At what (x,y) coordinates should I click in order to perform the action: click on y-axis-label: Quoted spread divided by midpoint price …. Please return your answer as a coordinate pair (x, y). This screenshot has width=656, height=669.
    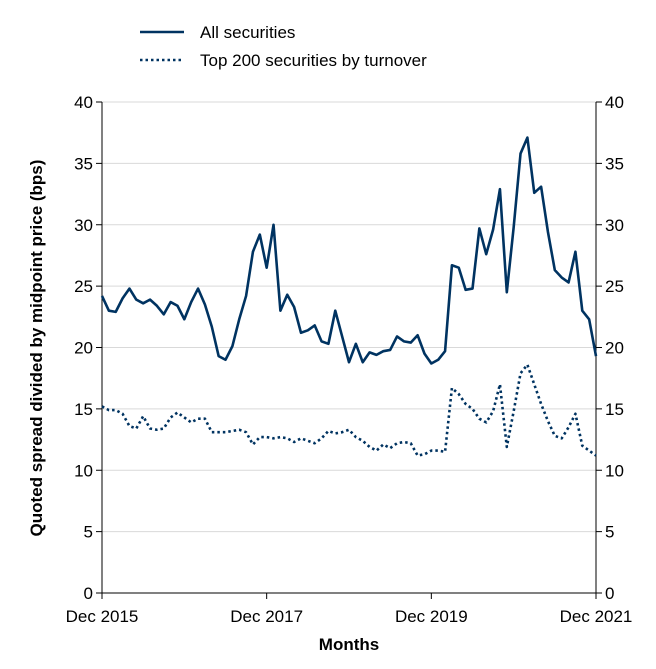
    Looking at the image, I should click on (36, 348).